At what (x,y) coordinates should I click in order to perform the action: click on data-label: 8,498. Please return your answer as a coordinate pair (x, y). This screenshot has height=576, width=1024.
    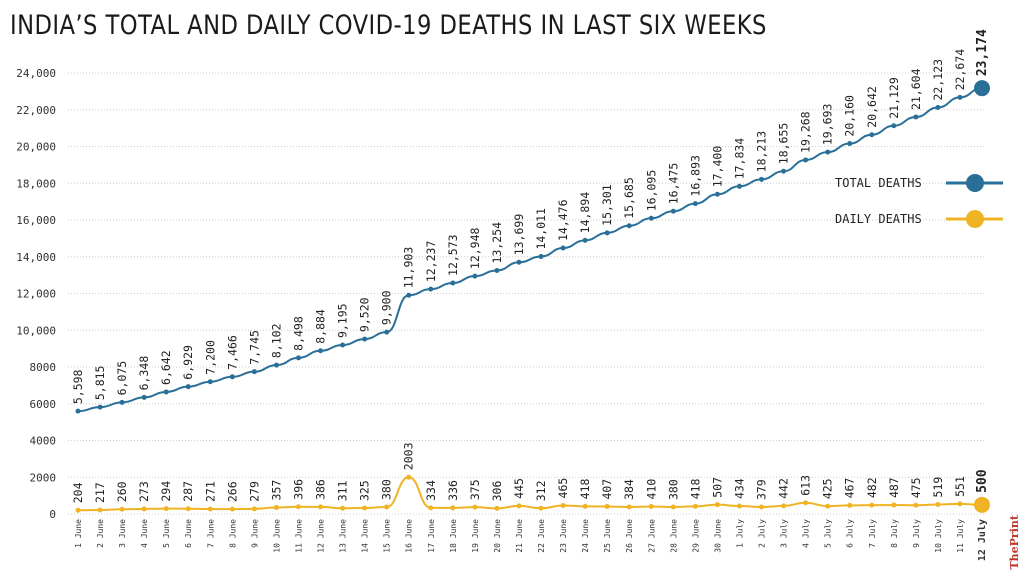
    Looking at the image, I should click on (298, 333).